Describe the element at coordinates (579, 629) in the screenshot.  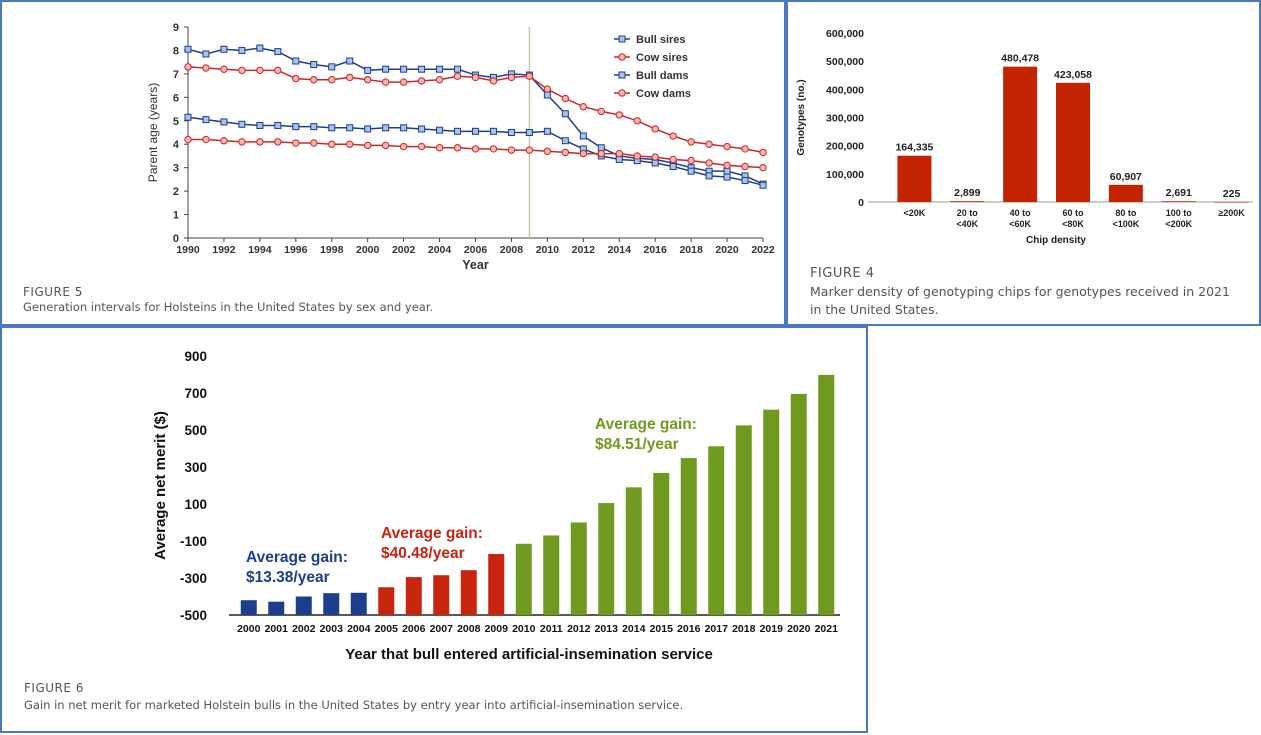
I see `x-tick-label: 2012` at that location.